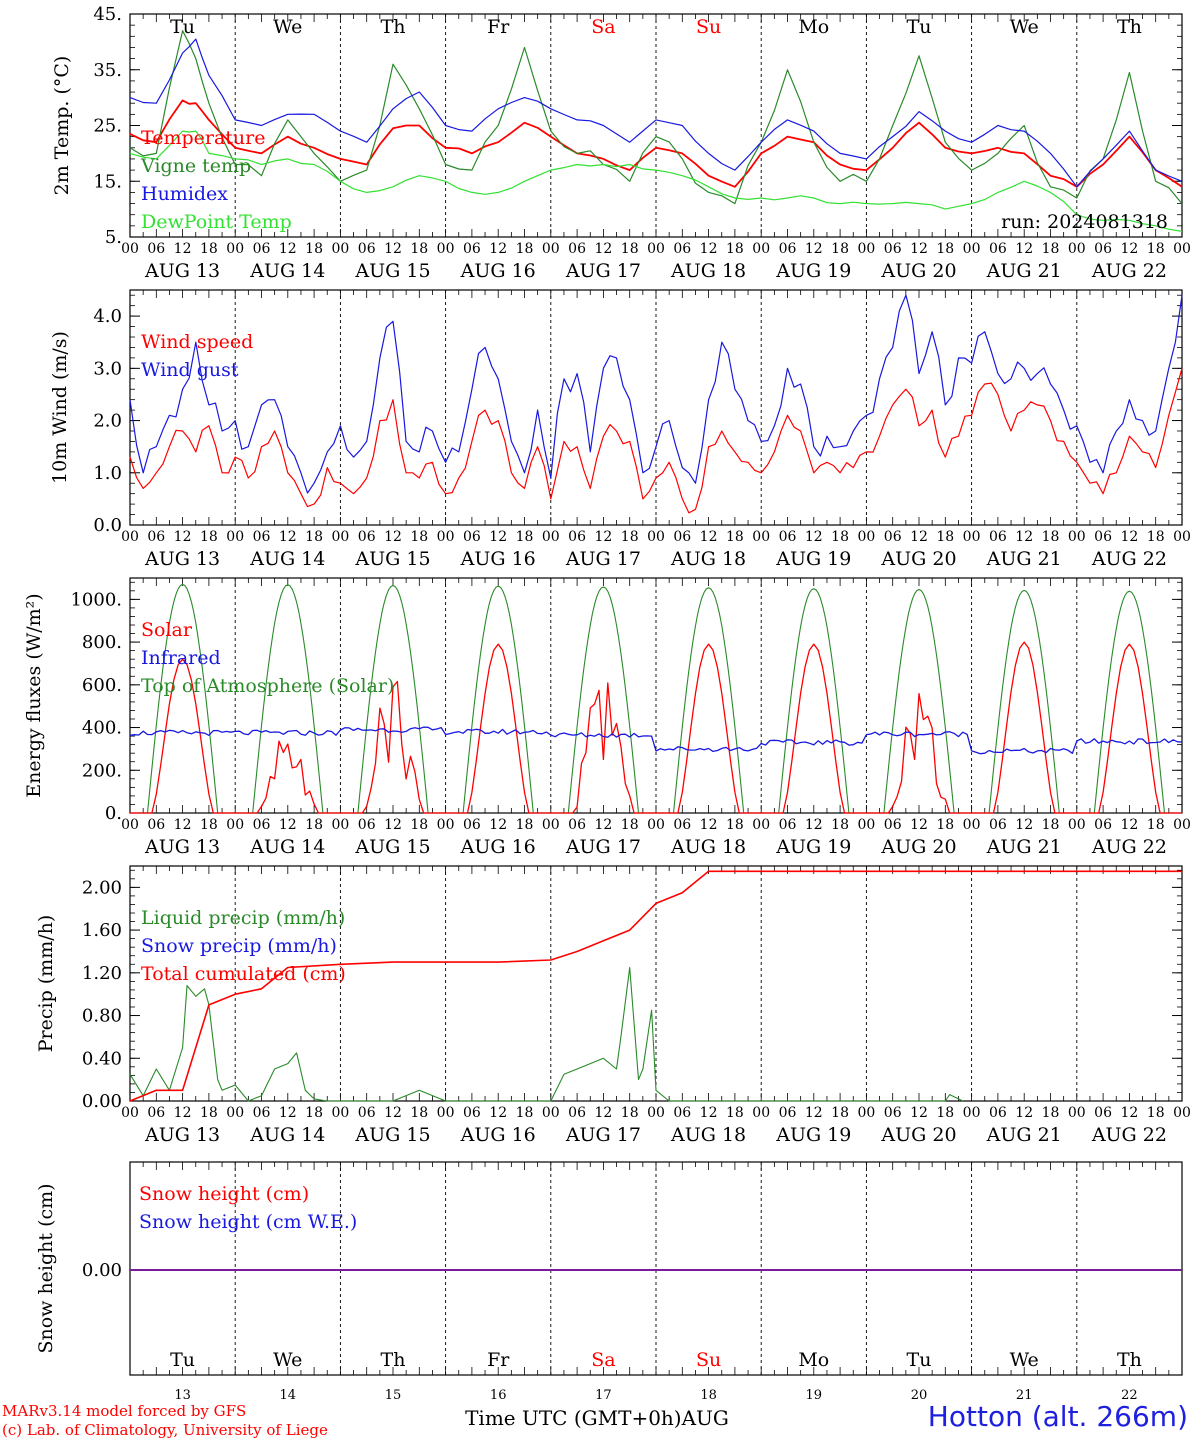 Image resolution: width=1194 pixels, height=1440 pixels. I want to click on series-line-total-cumulated-cm-, so click(655, 986).